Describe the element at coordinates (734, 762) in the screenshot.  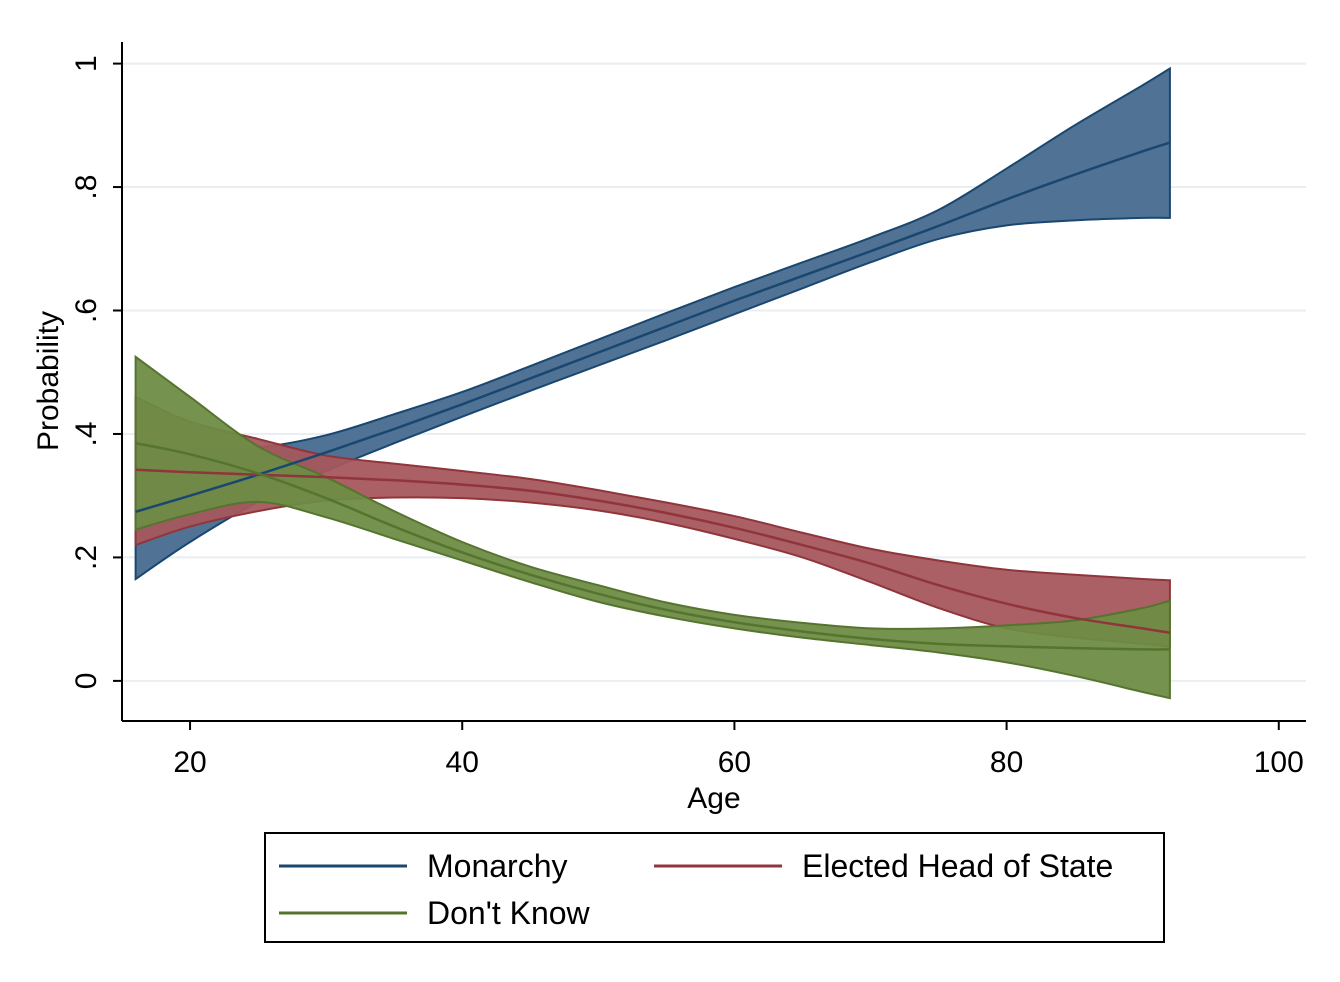
I see `x-tick-label-2: 60` at that location.